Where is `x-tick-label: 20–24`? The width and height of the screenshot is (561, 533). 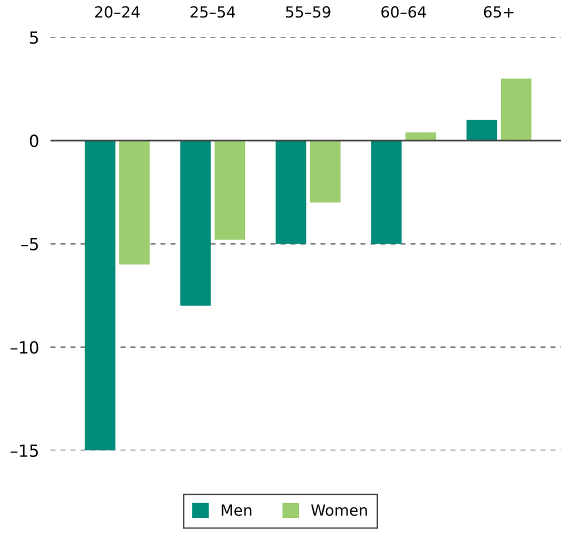
x-tick-label: 20–24 is located at coordinates (117, 12).